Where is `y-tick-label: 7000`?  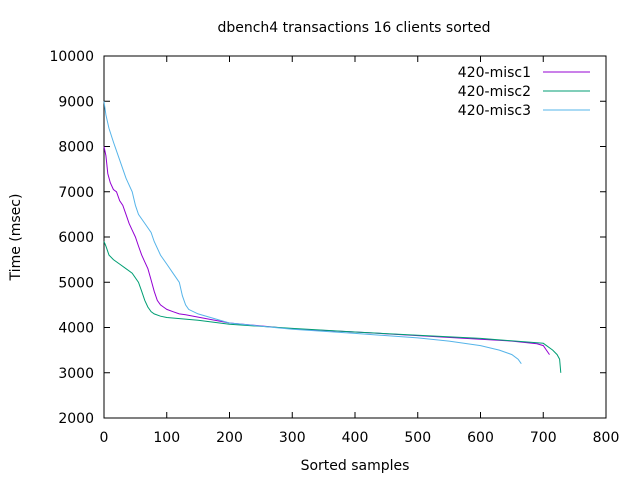 y-tick-label: 7000 is located at coordinates (76, 193).